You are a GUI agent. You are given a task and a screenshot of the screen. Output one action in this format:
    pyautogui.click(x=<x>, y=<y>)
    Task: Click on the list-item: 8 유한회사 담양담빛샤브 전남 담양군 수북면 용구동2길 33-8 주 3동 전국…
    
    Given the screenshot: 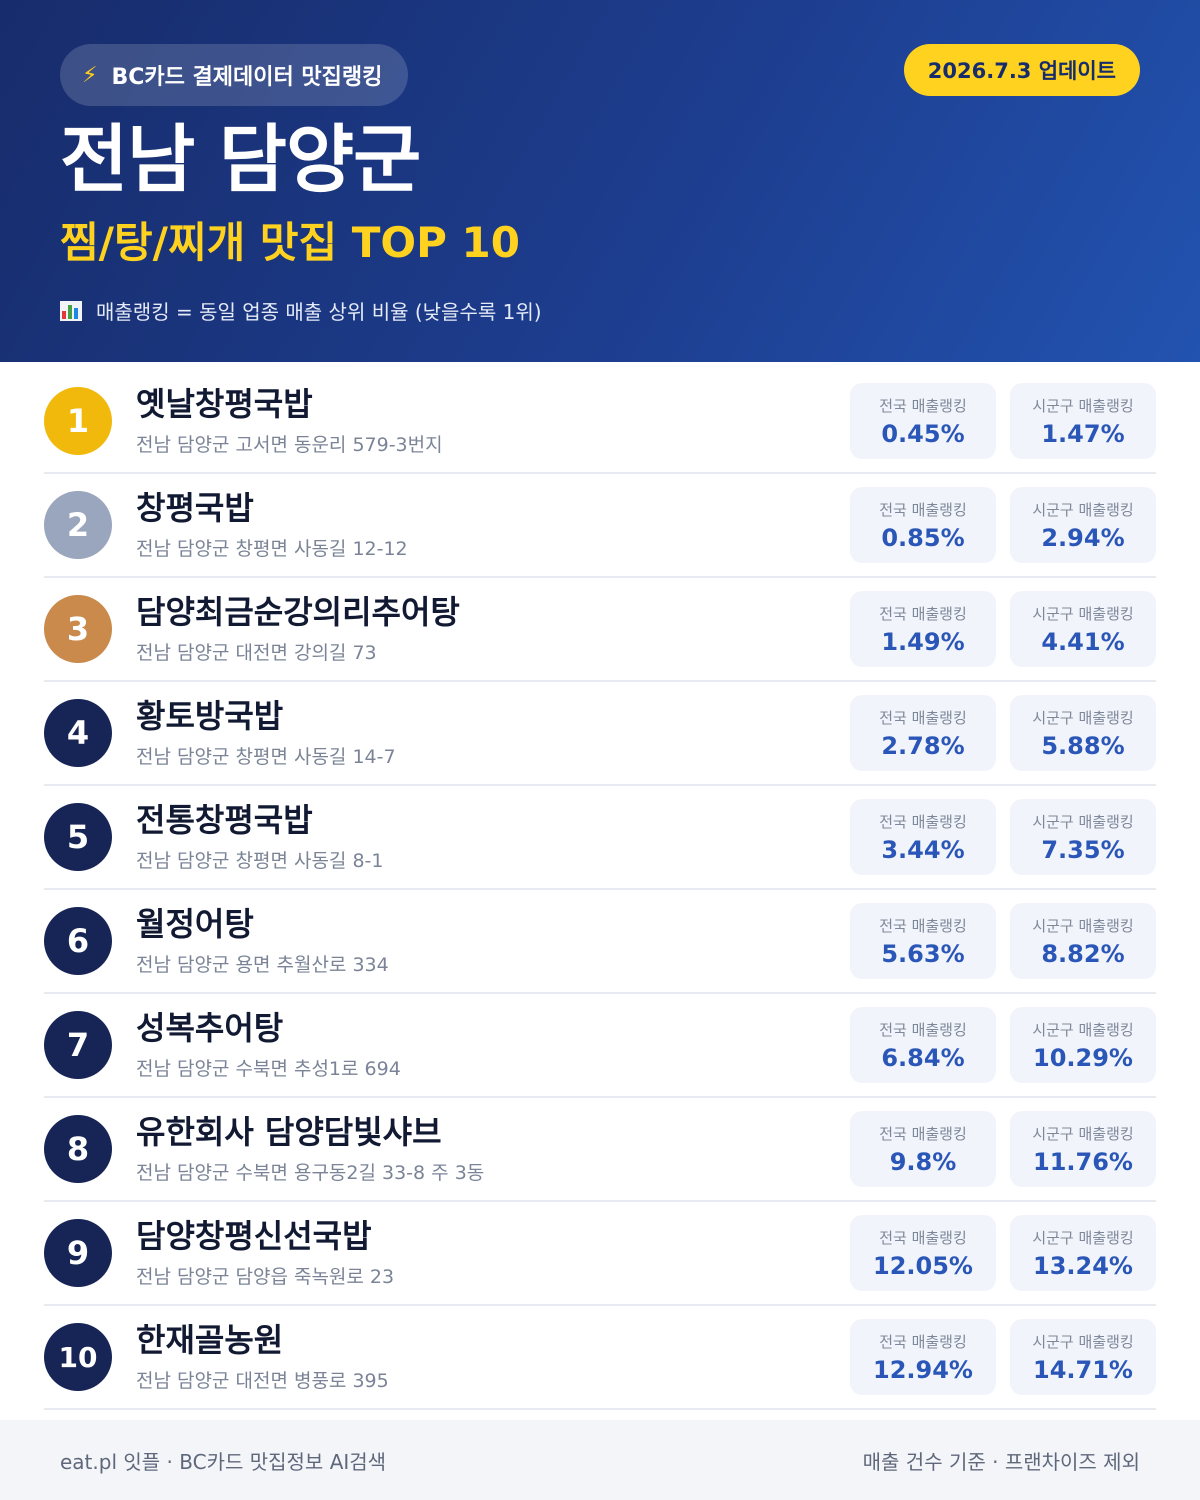 What is the action you would take?
    pyautogui.click(x=600, y=1150)
    